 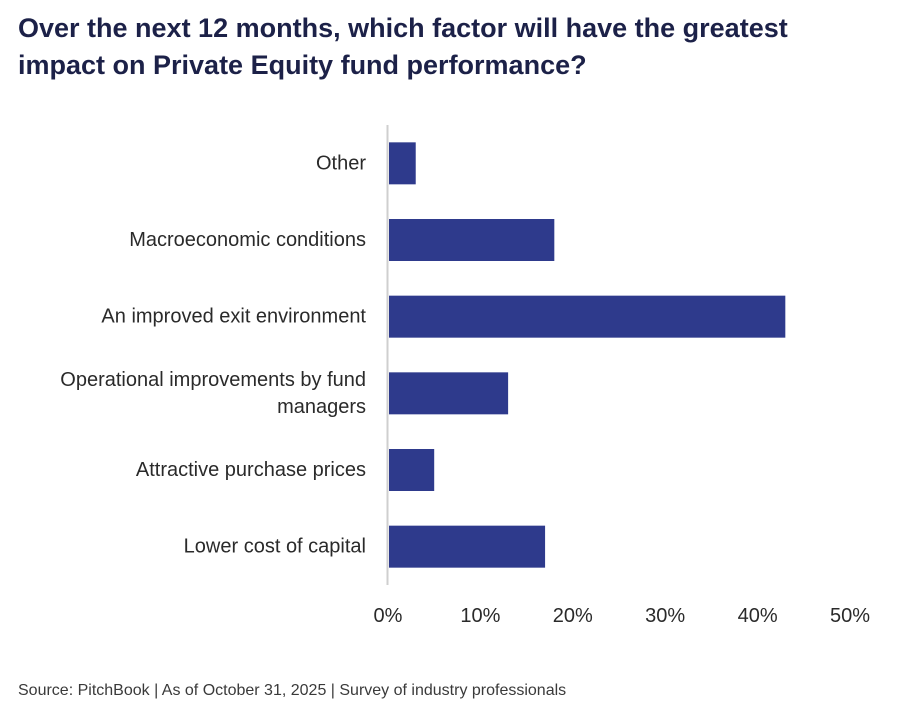 What do you see at coordinates (480, 616) in the screenshot?
I see `x-tick-label-10: 10%` at bounding box center [480, 616].